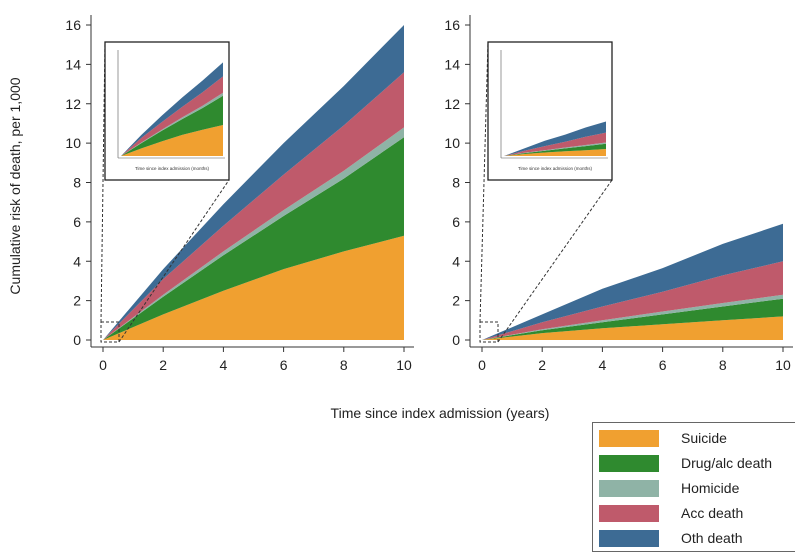 The width and height of the screenshot is (795, 552). Describe the element at coordinates (550, 111) in the screenshot. I see `inset-frame` at that location.